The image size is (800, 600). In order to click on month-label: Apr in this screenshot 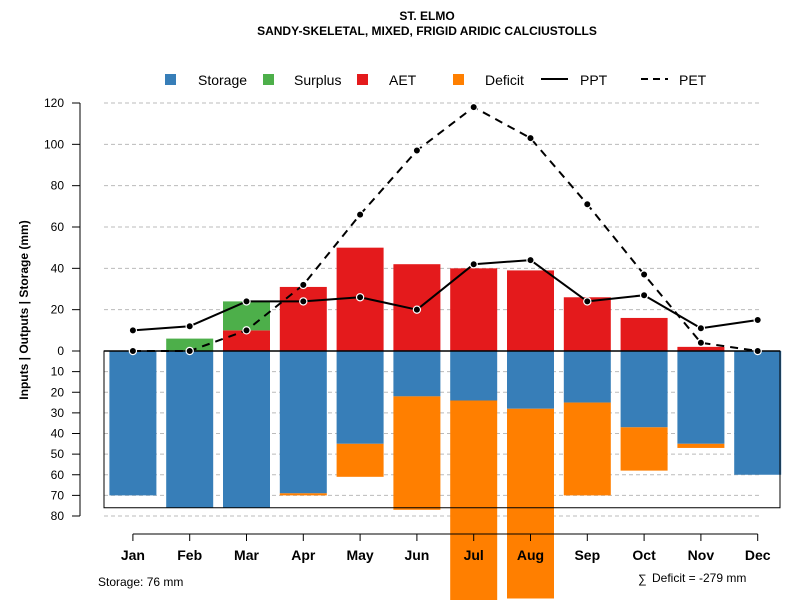, I will do `click(303, 555)`.